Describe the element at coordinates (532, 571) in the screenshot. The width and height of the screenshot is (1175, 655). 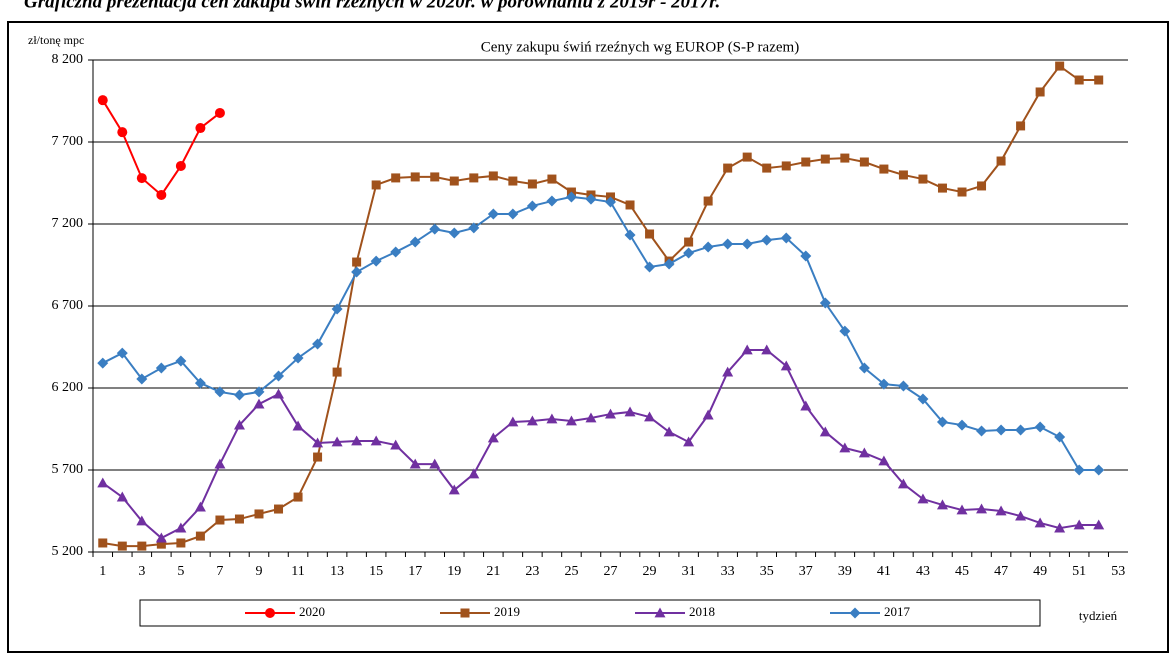
I see `x-tick-label: 23` at that location.